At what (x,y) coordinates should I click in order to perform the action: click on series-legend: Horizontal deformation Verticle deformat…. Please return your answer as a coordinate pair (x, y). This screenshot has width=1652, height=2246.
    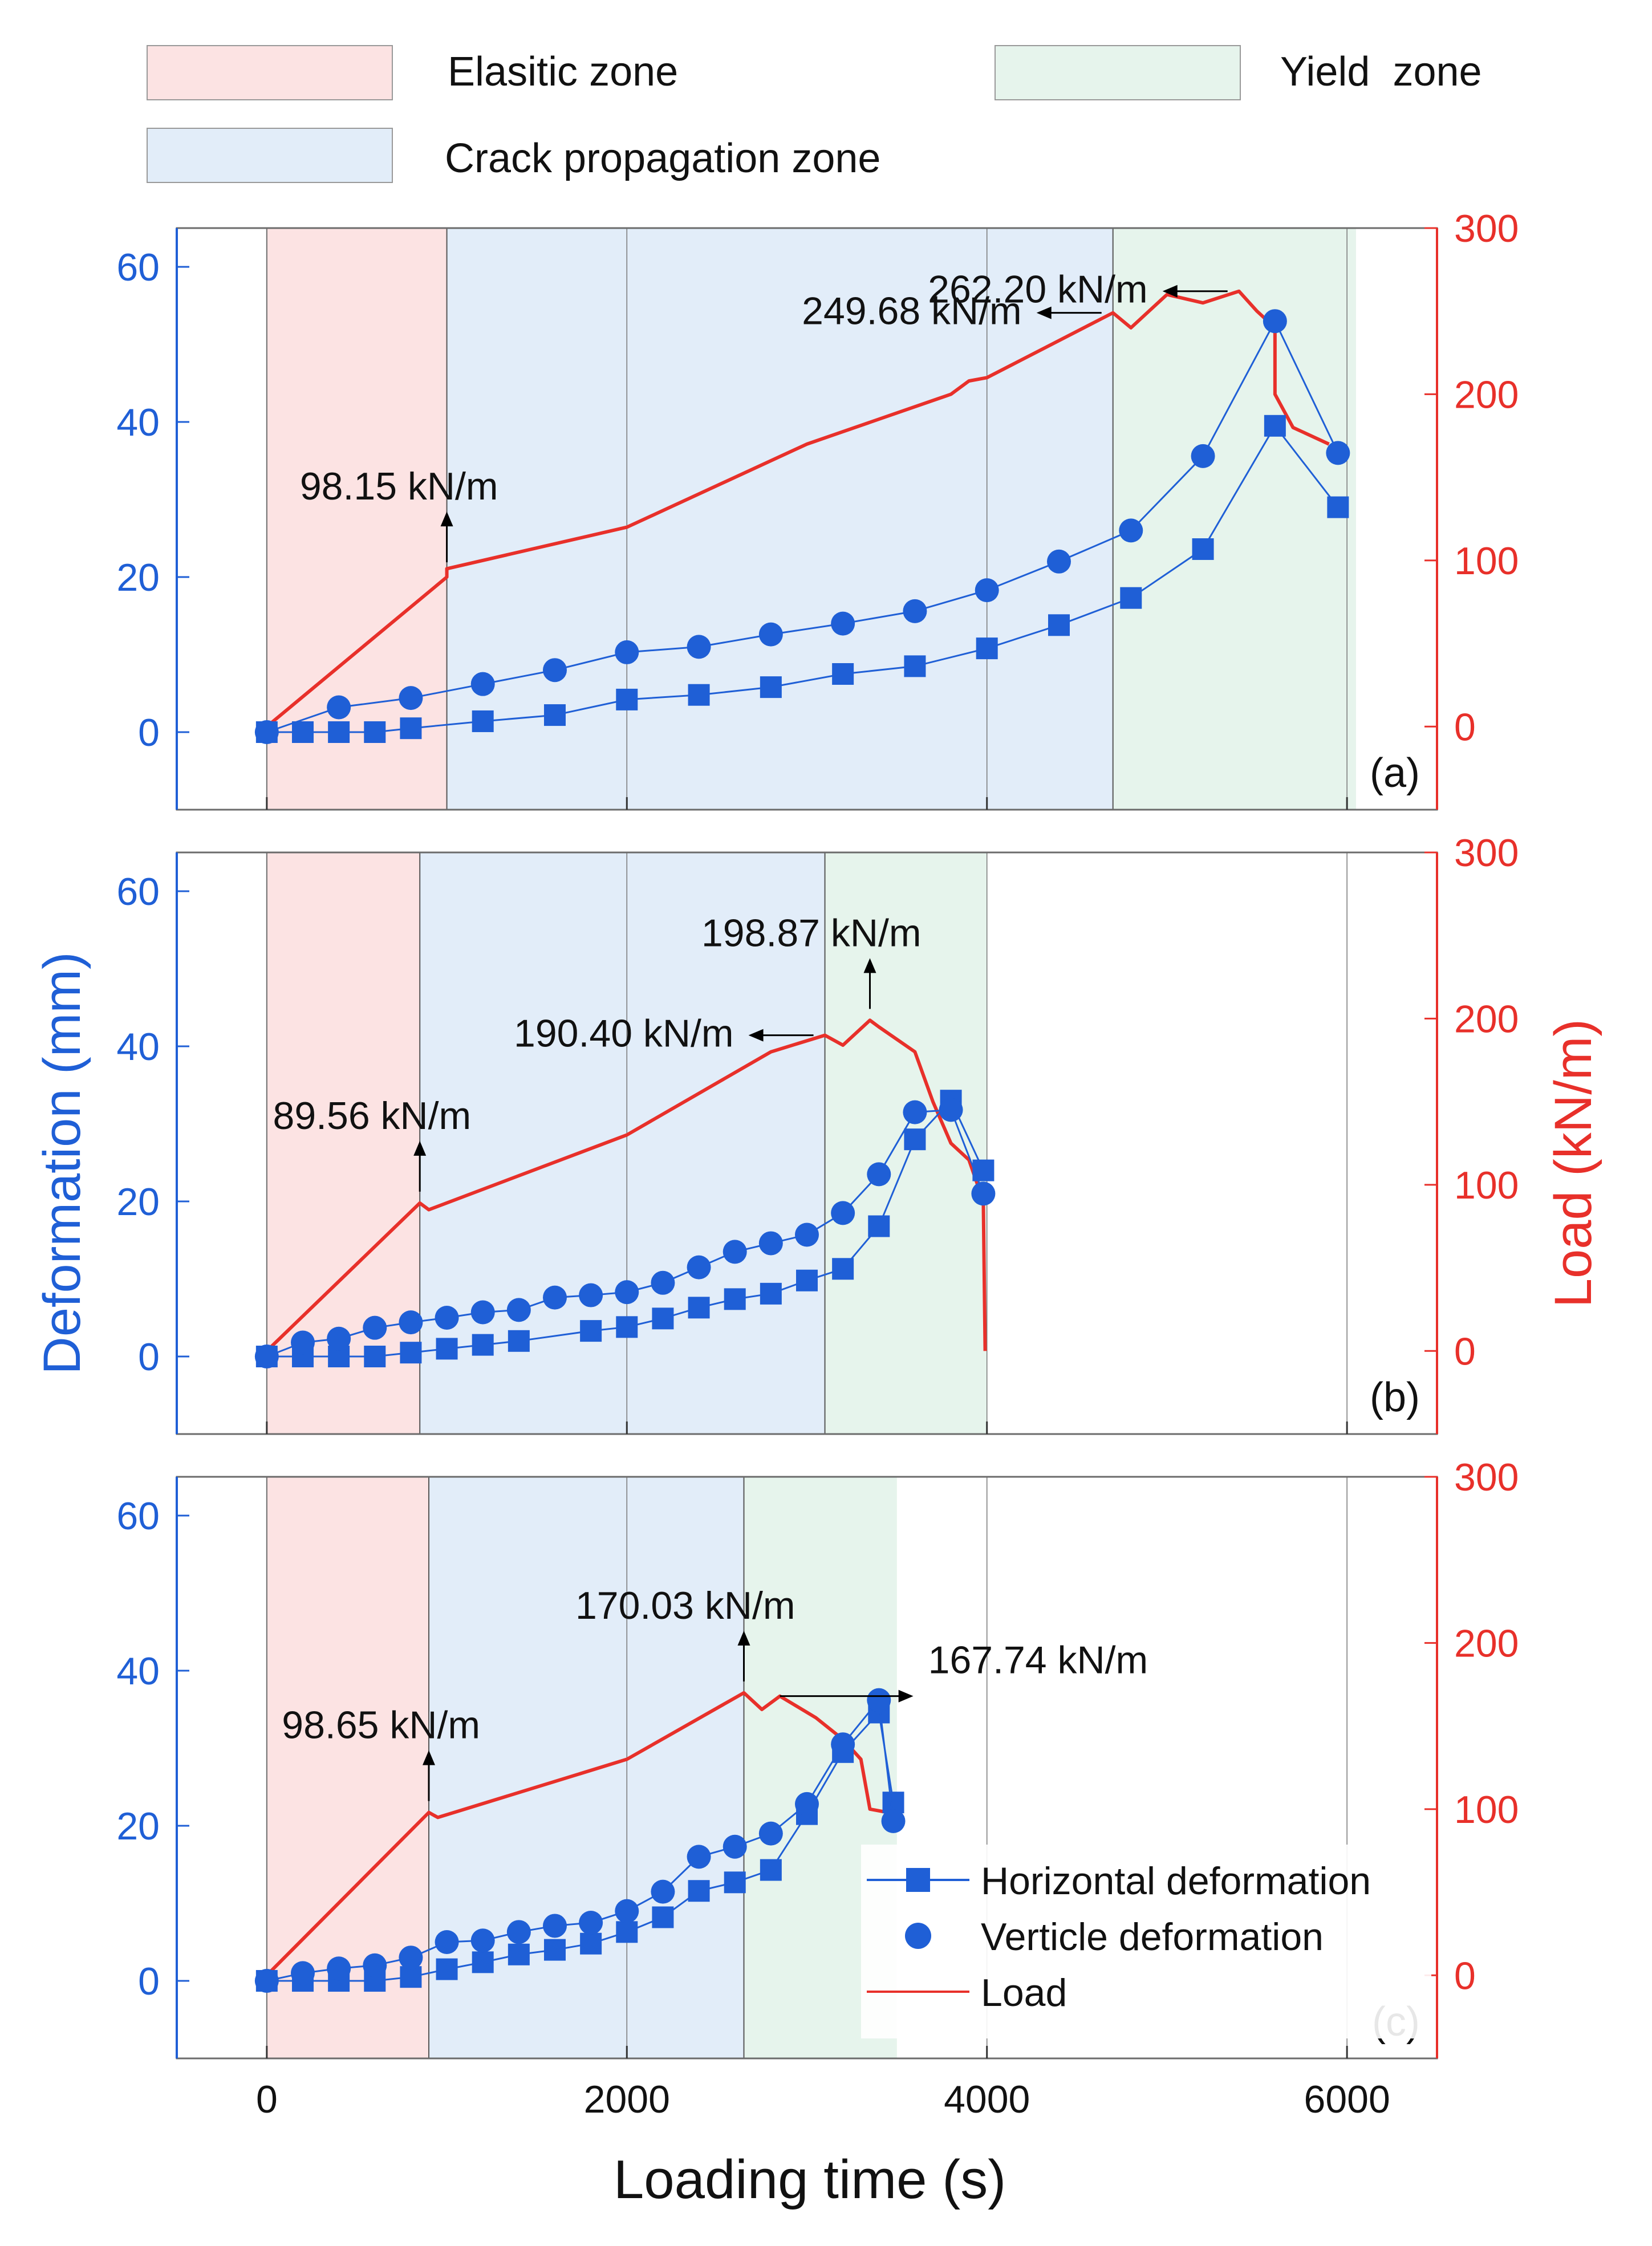
    Looking at the image, I should click on (1146, 1941).